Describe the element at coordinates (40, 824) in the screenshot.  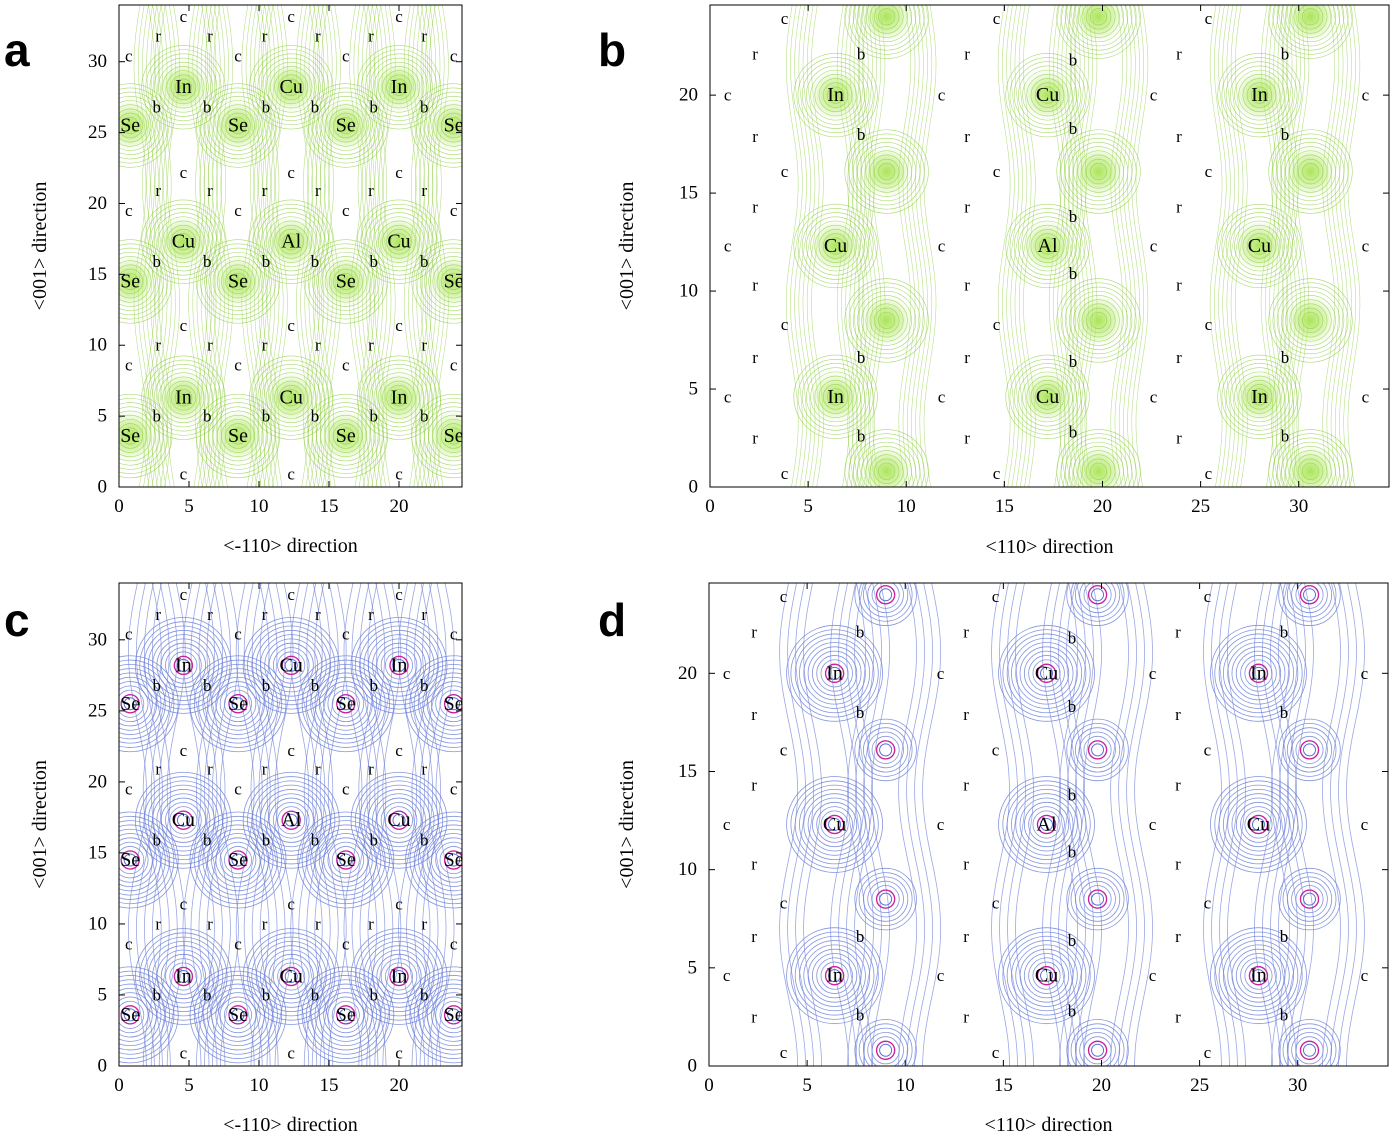
I see `y-axis-title: <001> direction` at that location.